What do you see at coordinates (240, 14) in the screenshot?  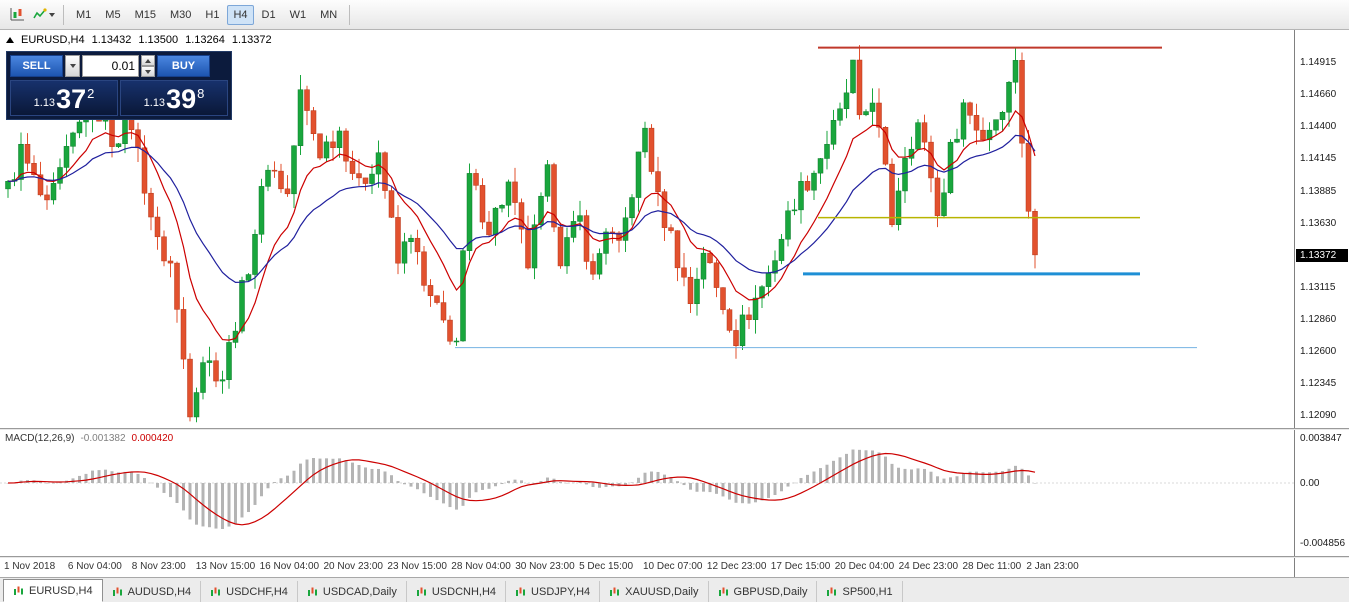 I see `timeframe-button-h4: H4` at bounding box center [240, 14].